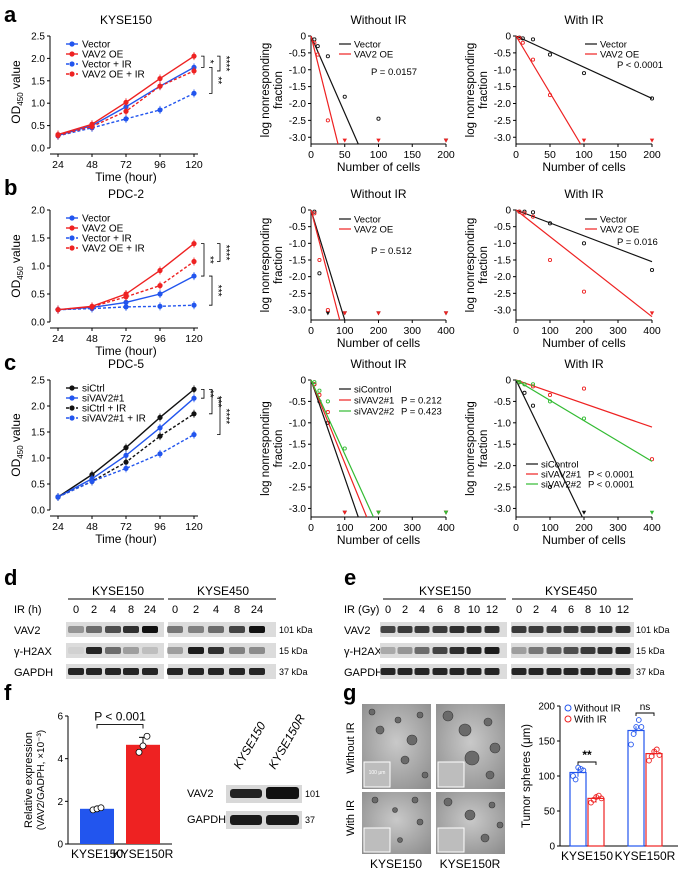  What do you see at coordinates (310, 820) in the screenshot?
I see `blot-f-mw-37: 37` at bounding box center [310, 820].